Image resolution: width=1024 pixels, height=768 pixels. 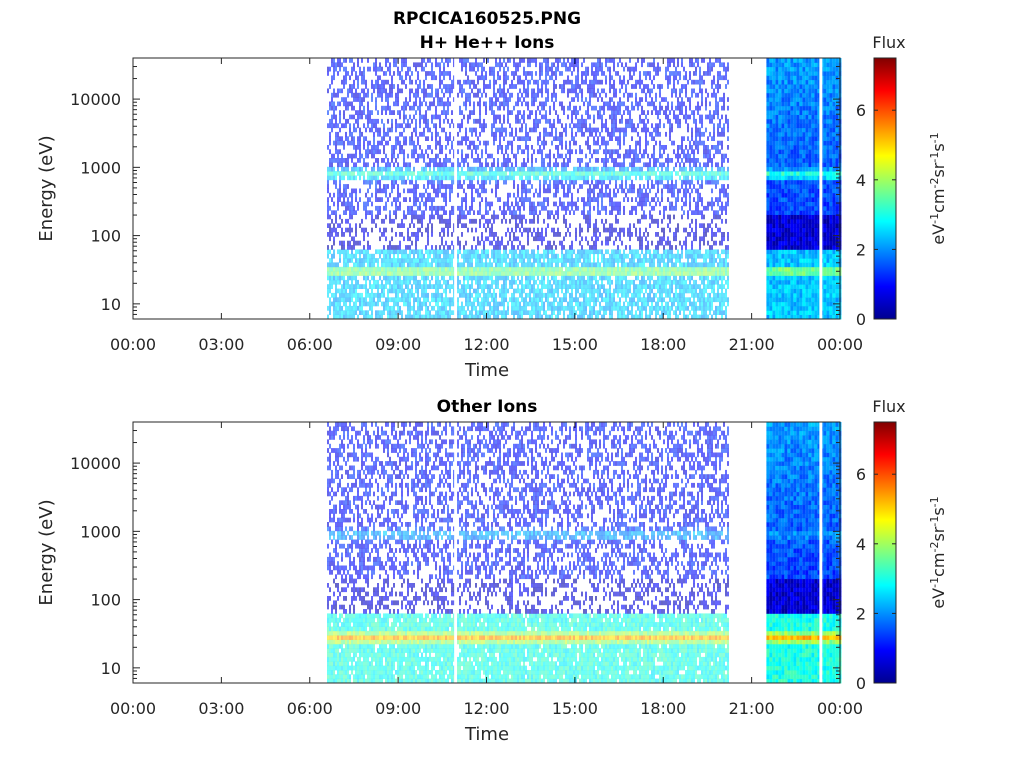 What do you see at coordinates (487, 43) in the screenshot?
I see `panel-title: H+ He++ Ions` at bounding box center [487, 43].